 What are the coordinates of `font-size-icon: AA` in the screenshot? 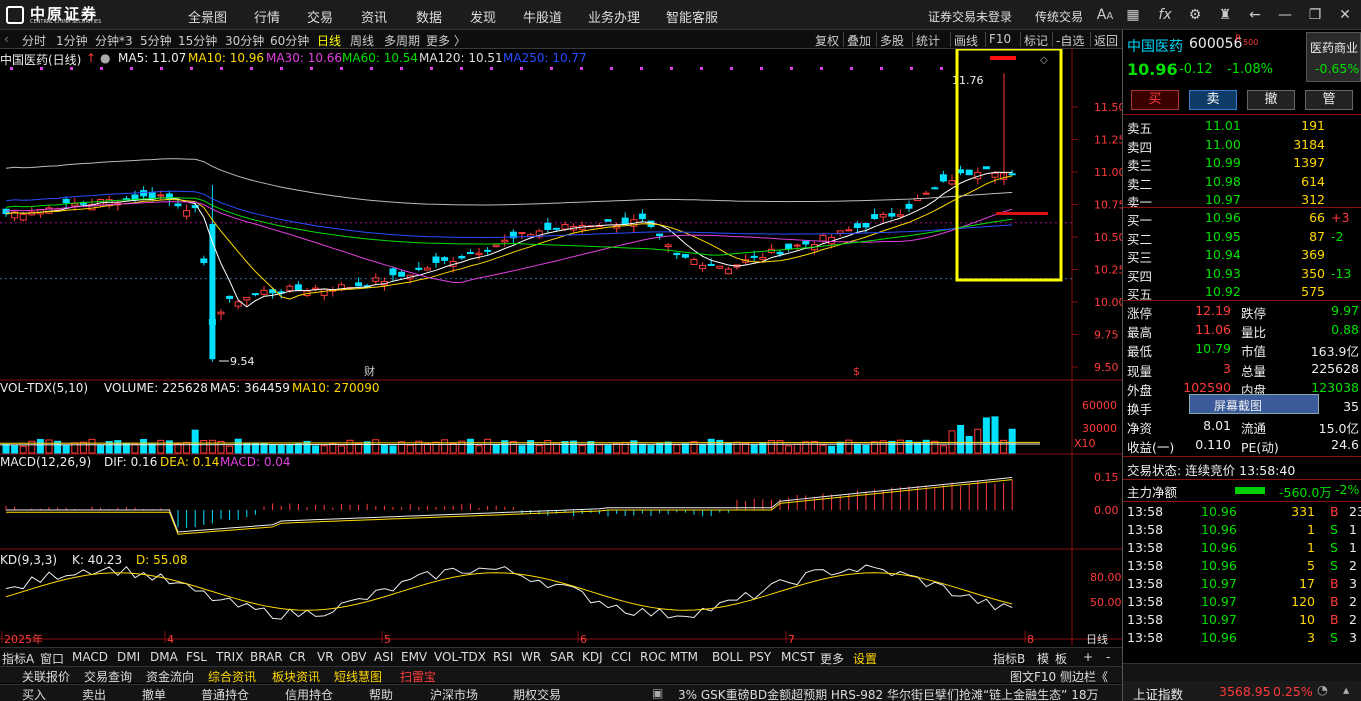 It's located at (1105, 15).